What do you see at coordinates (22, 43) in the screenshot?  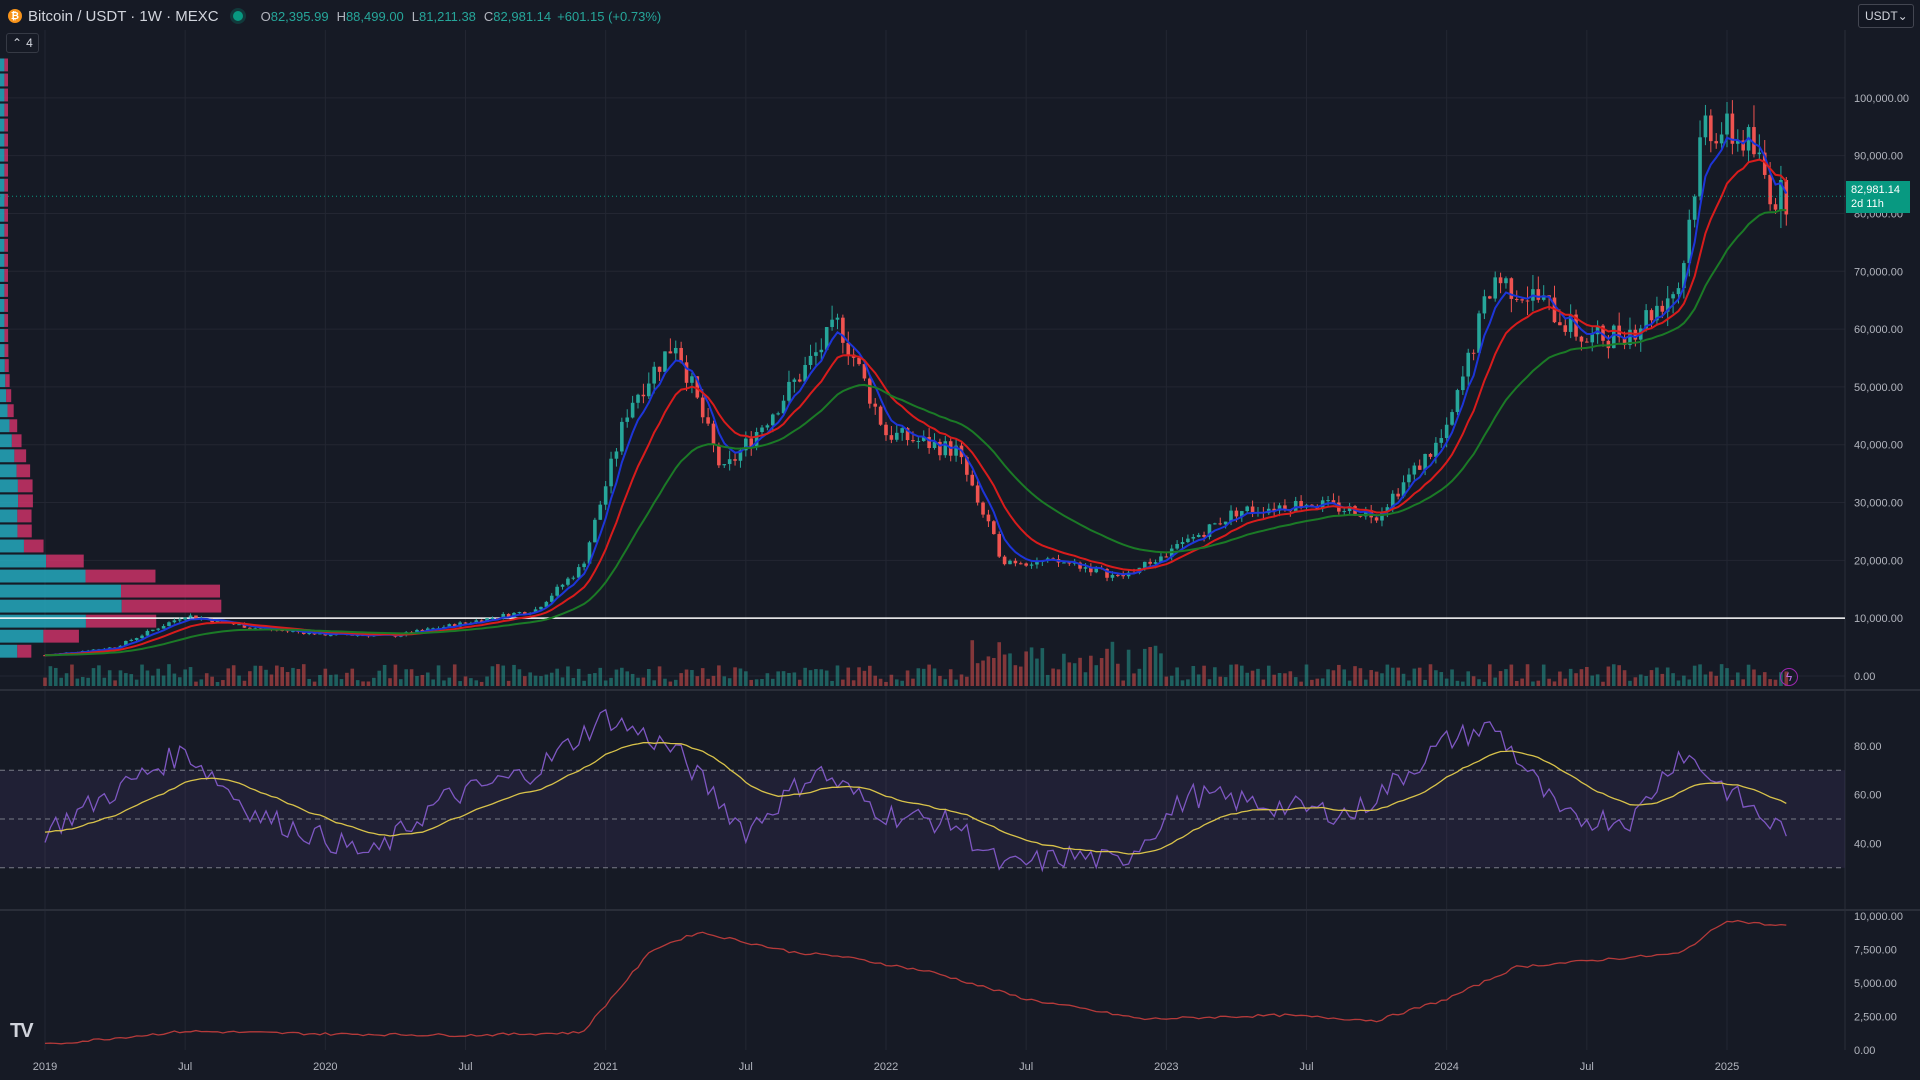 I see `indicators-collapse-button: ⌃ 4` at bounding box center [22, 43].